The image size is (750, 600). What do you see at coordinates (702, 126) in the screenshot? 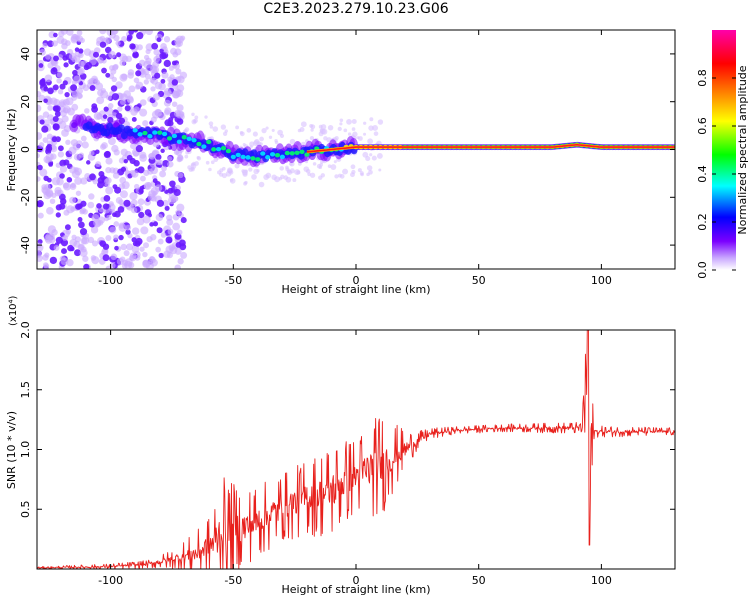
I see `colorbar-tick-label: 0.6` at bounding box center [702, 126].